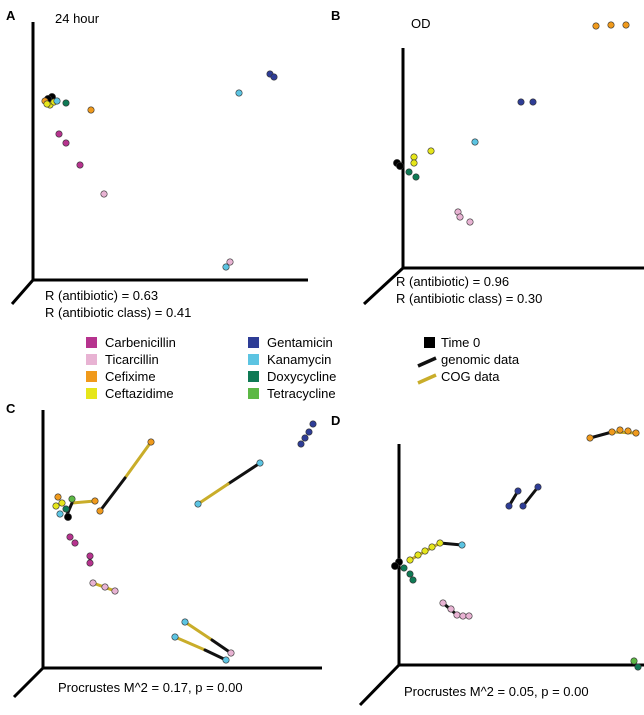  Describe the element at coordinates (132, 359) in the screenshot. I see `legend-label-ticarcillin: Ticarcillin` at that location.